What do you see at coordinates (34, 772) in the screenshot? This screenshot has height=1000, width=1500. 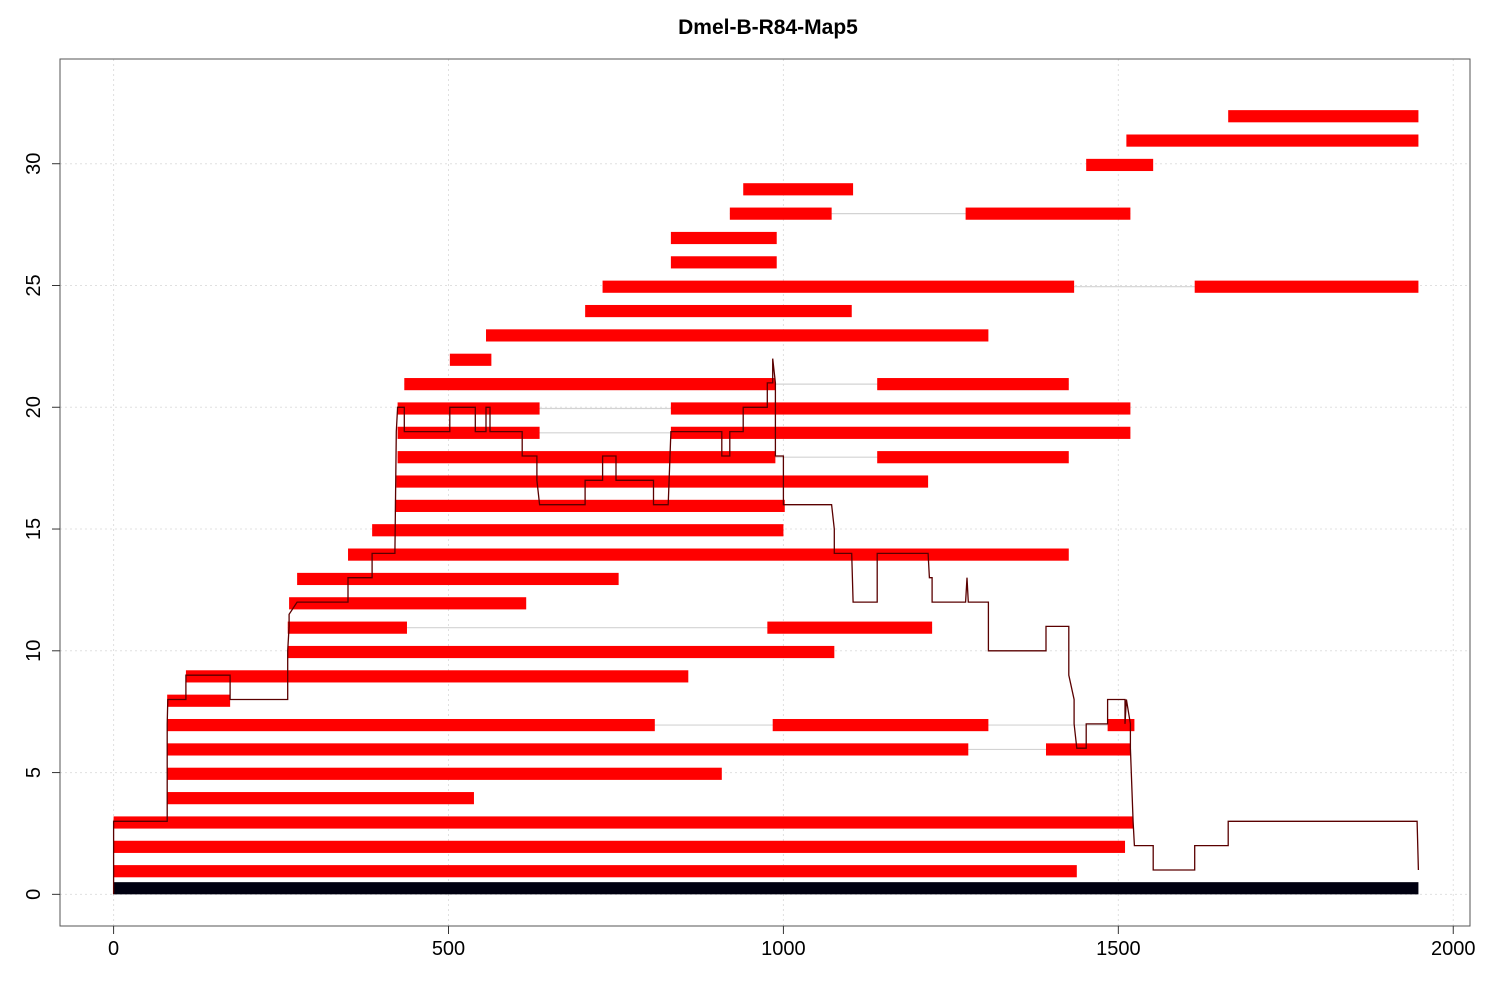 I see `y-tick-label: 5` at bounding box center [34, 772].